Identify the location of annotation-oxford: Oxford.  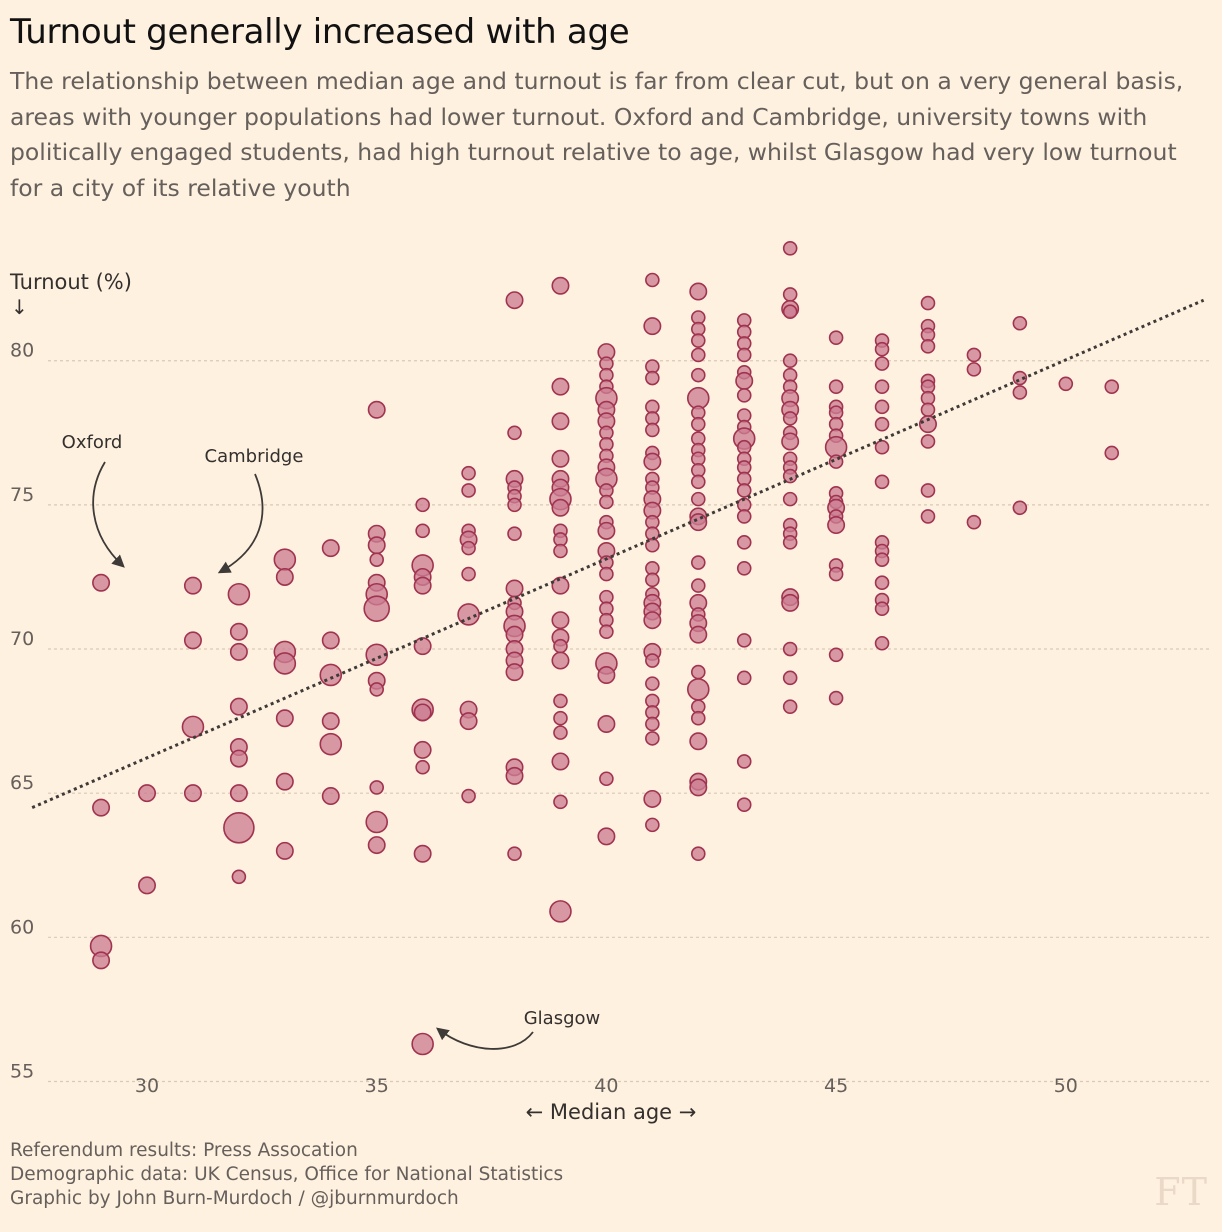
(93, 500).